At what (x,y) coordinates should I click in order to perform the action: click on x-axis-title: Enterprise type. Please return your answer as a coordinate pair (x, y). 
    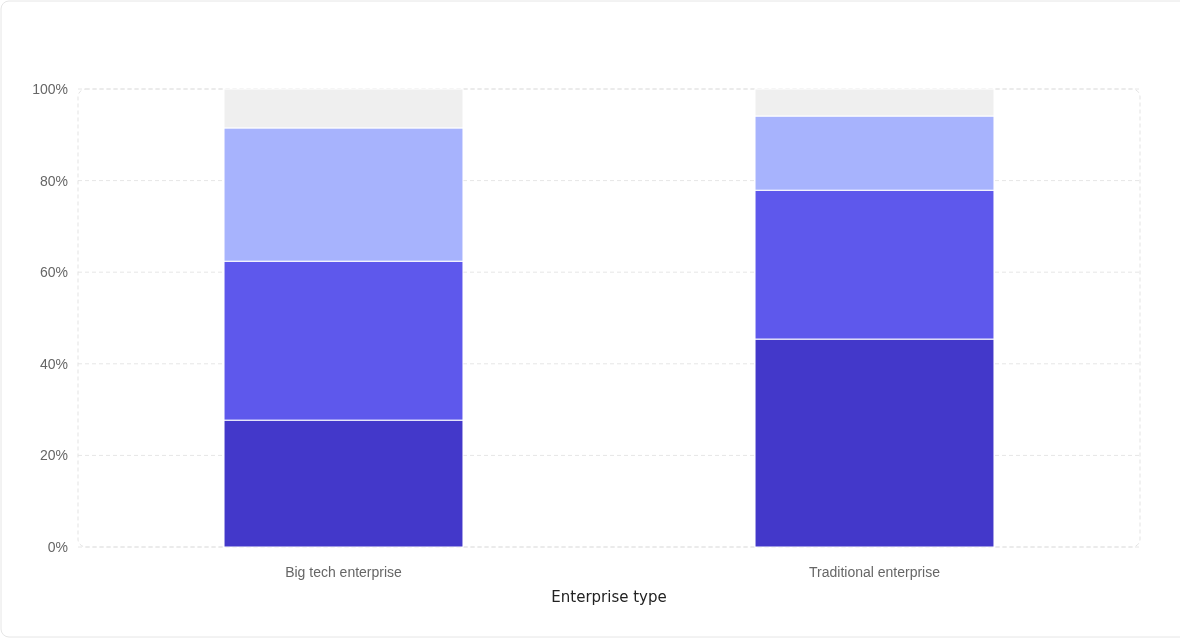
    Looking at the image, I should click on (609, 597).